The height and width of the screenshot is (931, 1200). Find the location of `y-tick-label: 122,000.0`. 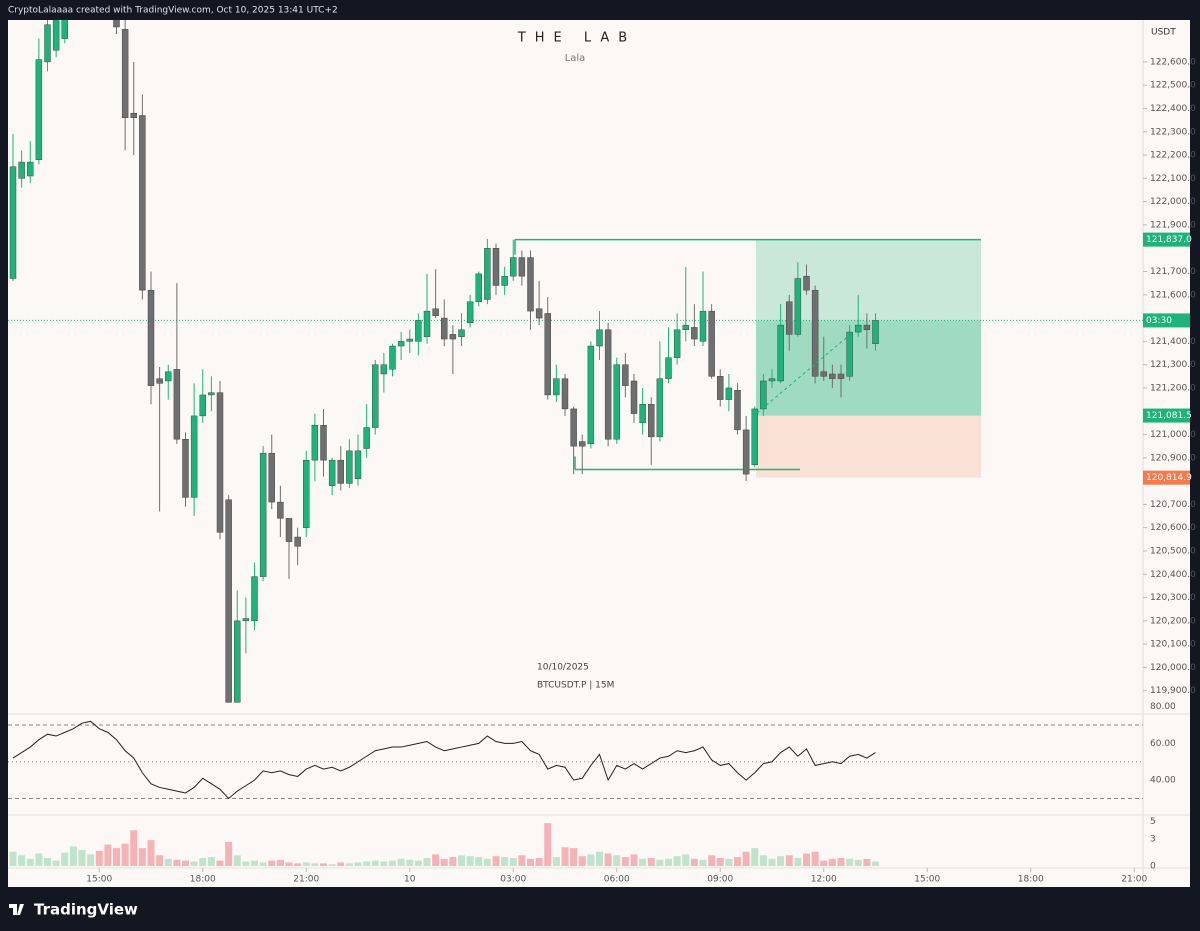

y-tick-label: 122,000.0 is located at coordinates (1173, 202).